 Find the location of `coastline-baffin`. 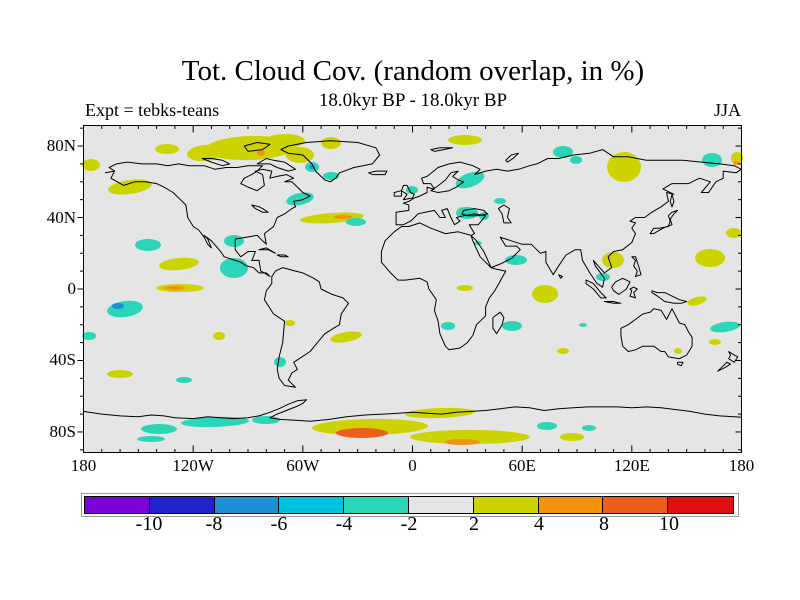

coastline-baffin is located at coordinates (276, 165).